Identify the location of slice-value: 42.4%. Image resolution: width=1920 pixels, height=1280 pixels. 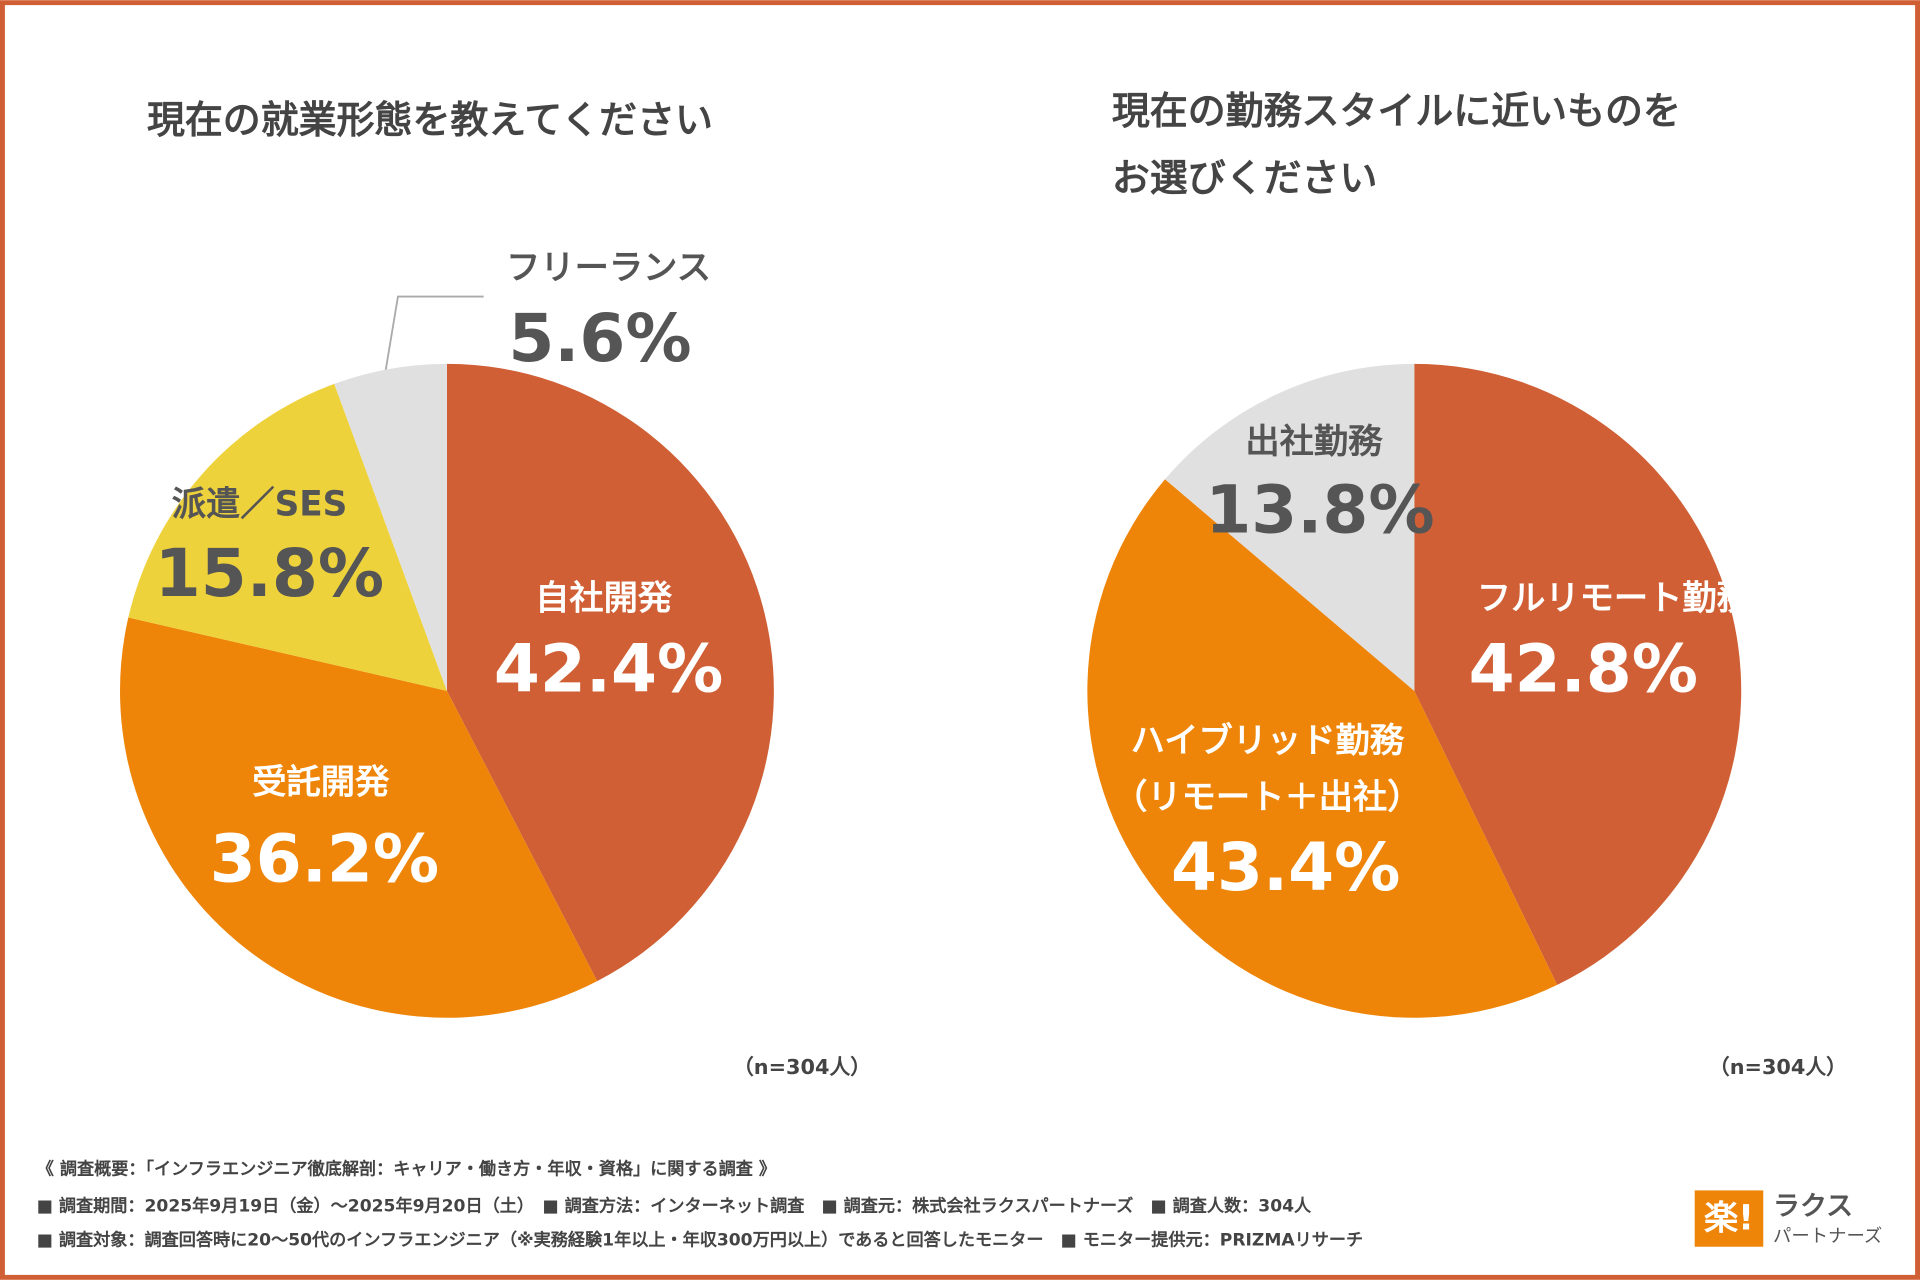
(608, 669).